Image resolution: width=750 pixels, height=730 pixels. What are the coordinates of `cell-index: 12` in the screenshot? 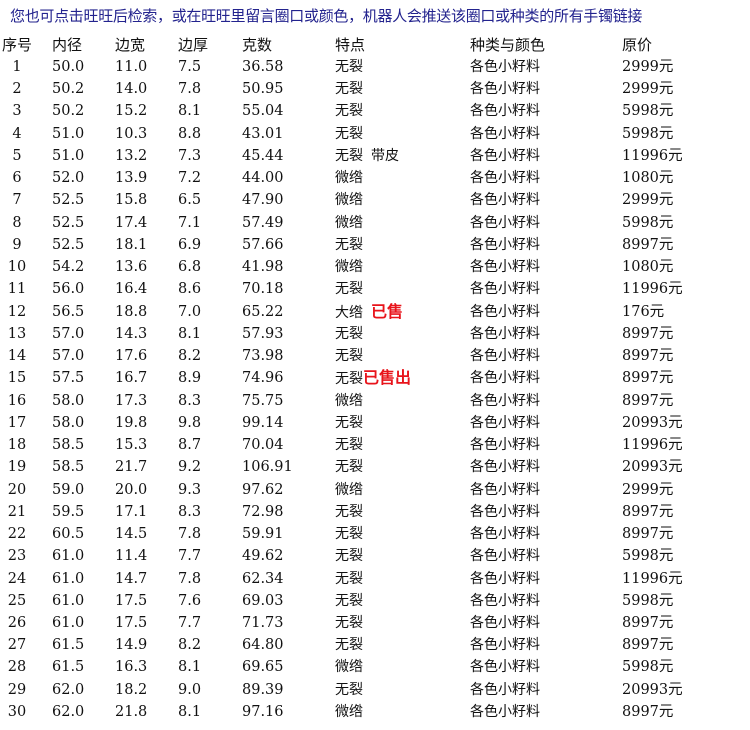 It's located at (17, 312).